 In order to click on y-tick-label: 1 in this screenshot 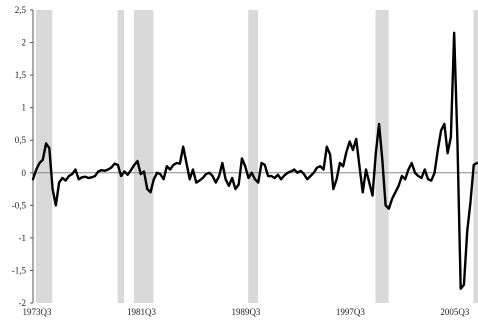, I will do `click(24, 108)`.